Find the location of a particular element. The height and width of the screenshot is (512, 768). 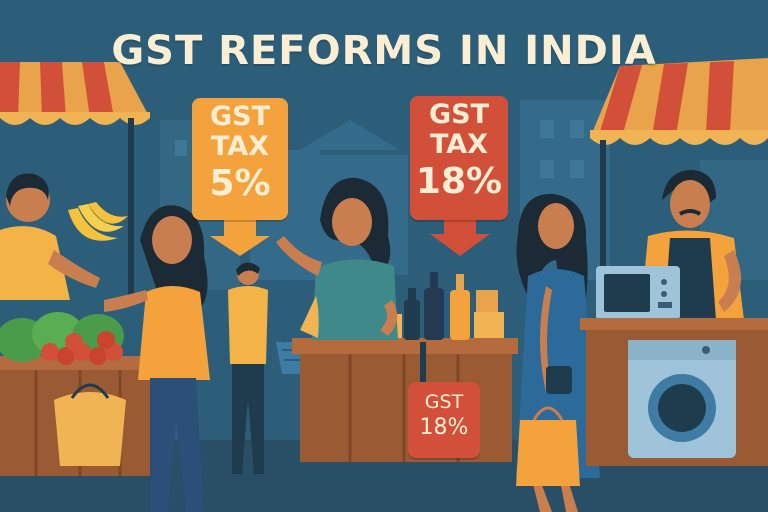

left-vendor is located at coordinates (50, 236).